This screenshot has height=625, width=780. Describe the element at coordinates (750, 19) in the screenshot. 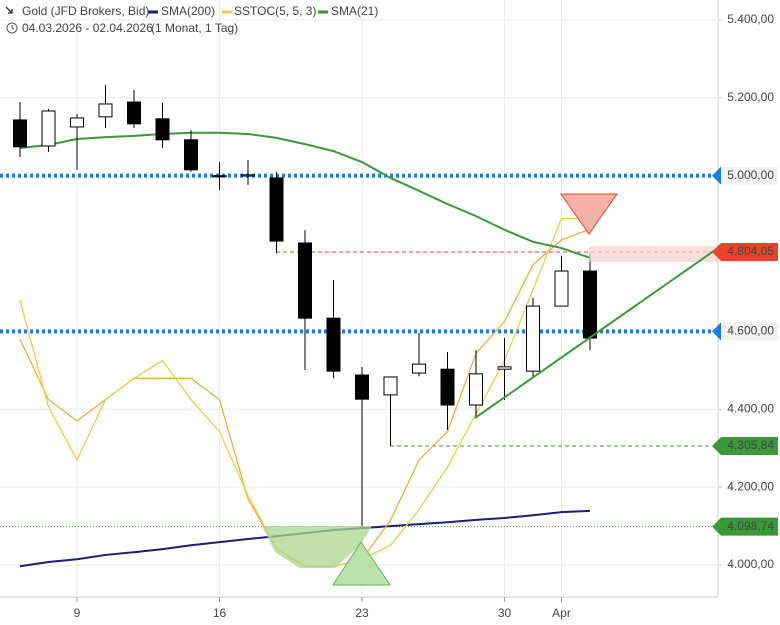

I see `y-tick-label: 5.400,00` at that location.